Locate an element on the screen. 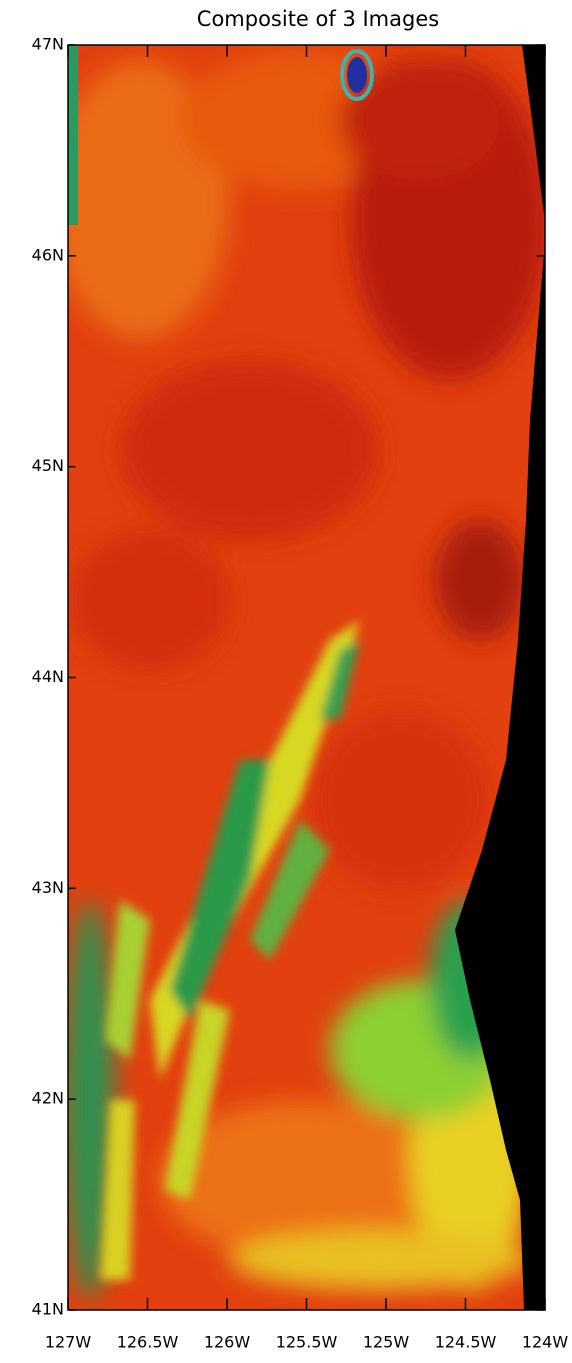 The width and height of the screenshot is (572, 1363). lon-tick-label: 126.5W is located at coordinates (148, 1342).